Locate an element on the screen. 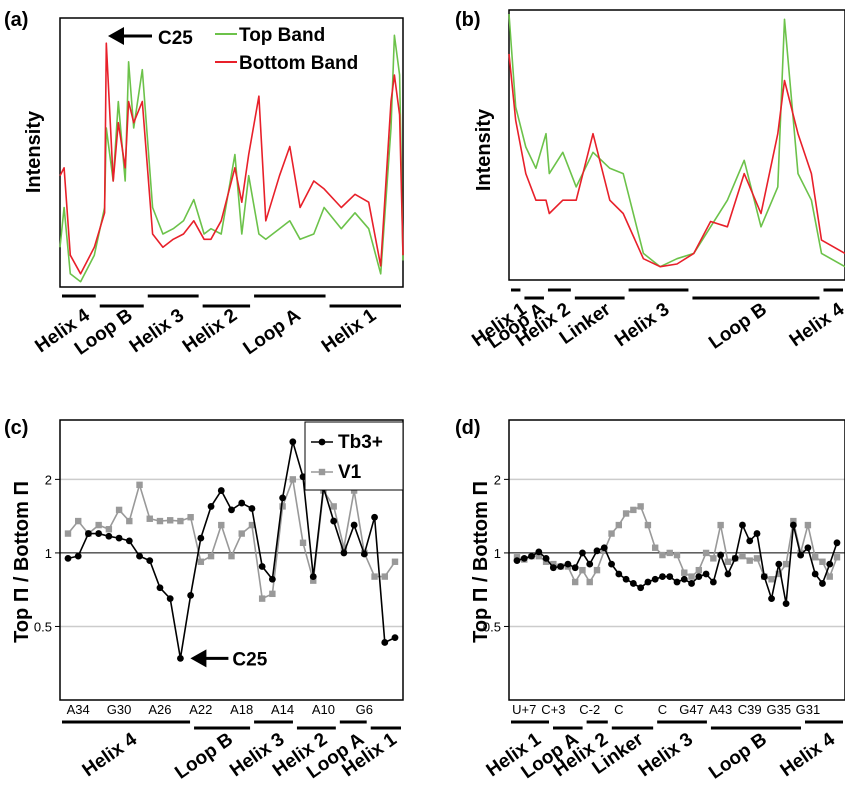 This screenshot has width=845, height=796. panel-a-frame is located at coordinates (231, 152).